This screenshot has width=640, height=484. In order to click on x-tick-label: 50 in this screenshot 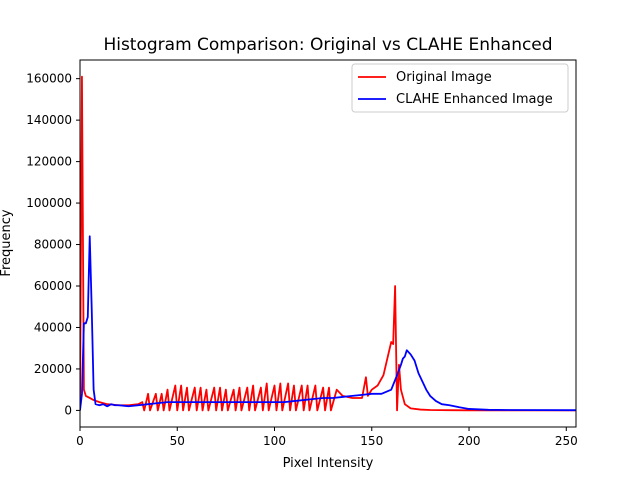, I will do `click(177, 441)`.